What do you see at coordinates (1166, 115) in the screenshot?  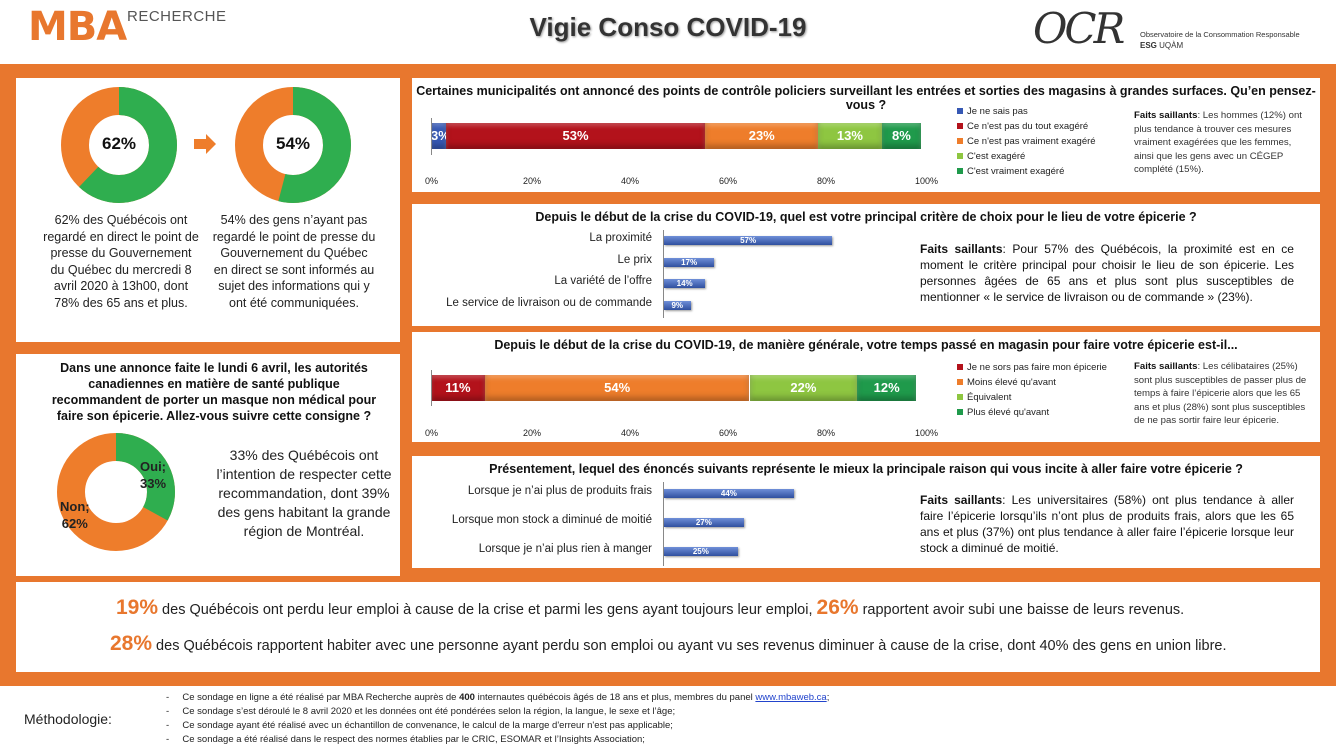 I see `q1-faits-title: Faits saillants` at bounding box center [1166, 115].